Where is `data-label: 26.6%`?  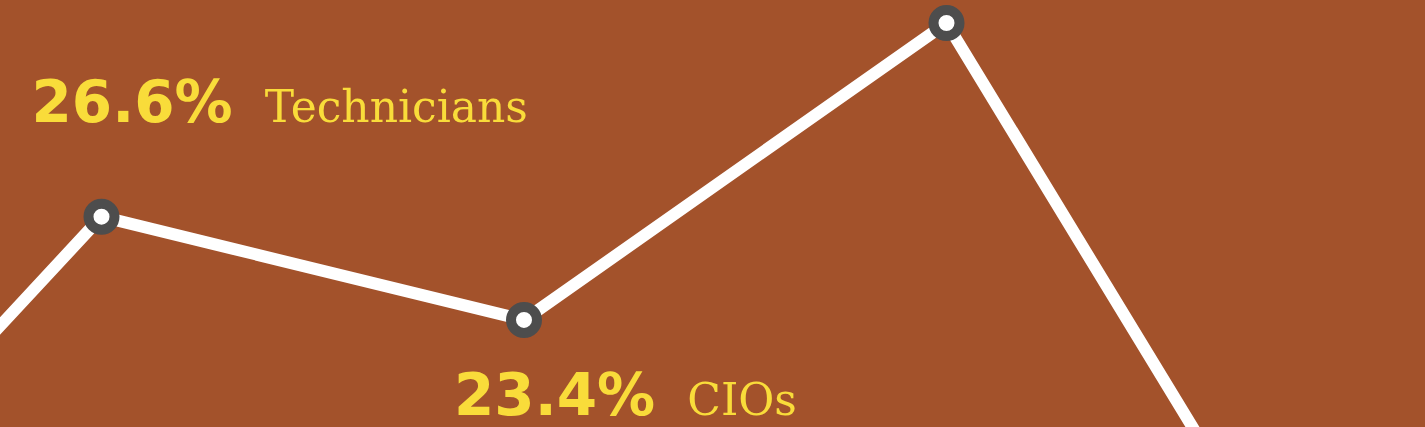
data-label: 26.6% is located at coordinates (132, 101).